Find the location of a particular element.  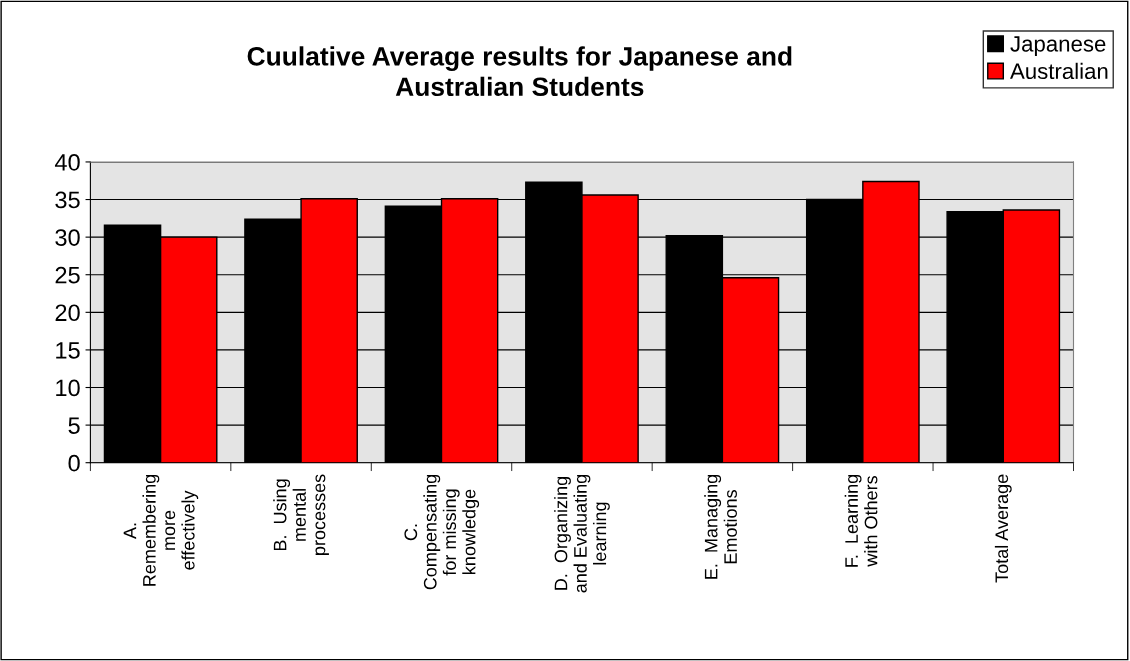

x-tick-label: A. Remembering more effectively is located at coordinates (161, 530).